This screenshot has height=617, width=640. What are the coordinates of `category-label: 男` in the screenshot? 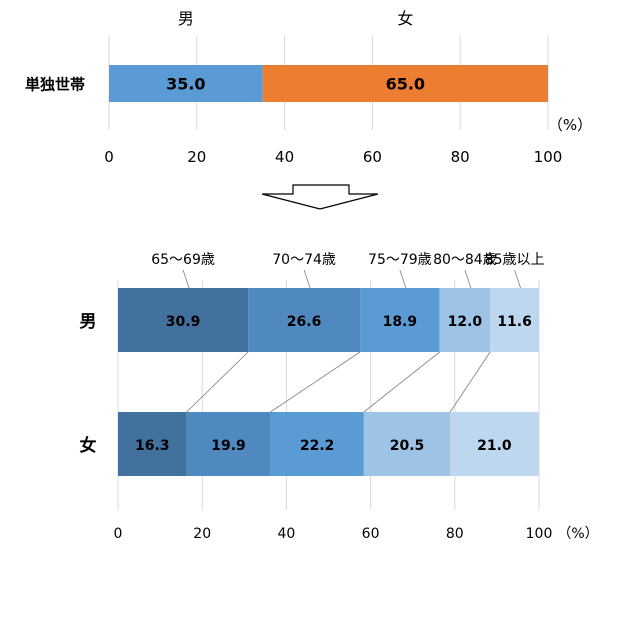 It's located at (88, 322).